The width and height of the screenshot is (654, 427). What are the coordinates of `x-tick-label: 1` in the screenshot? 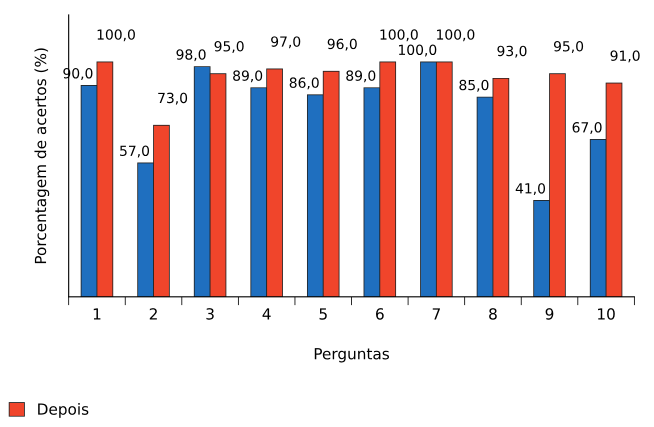 It's located at (97, 314).